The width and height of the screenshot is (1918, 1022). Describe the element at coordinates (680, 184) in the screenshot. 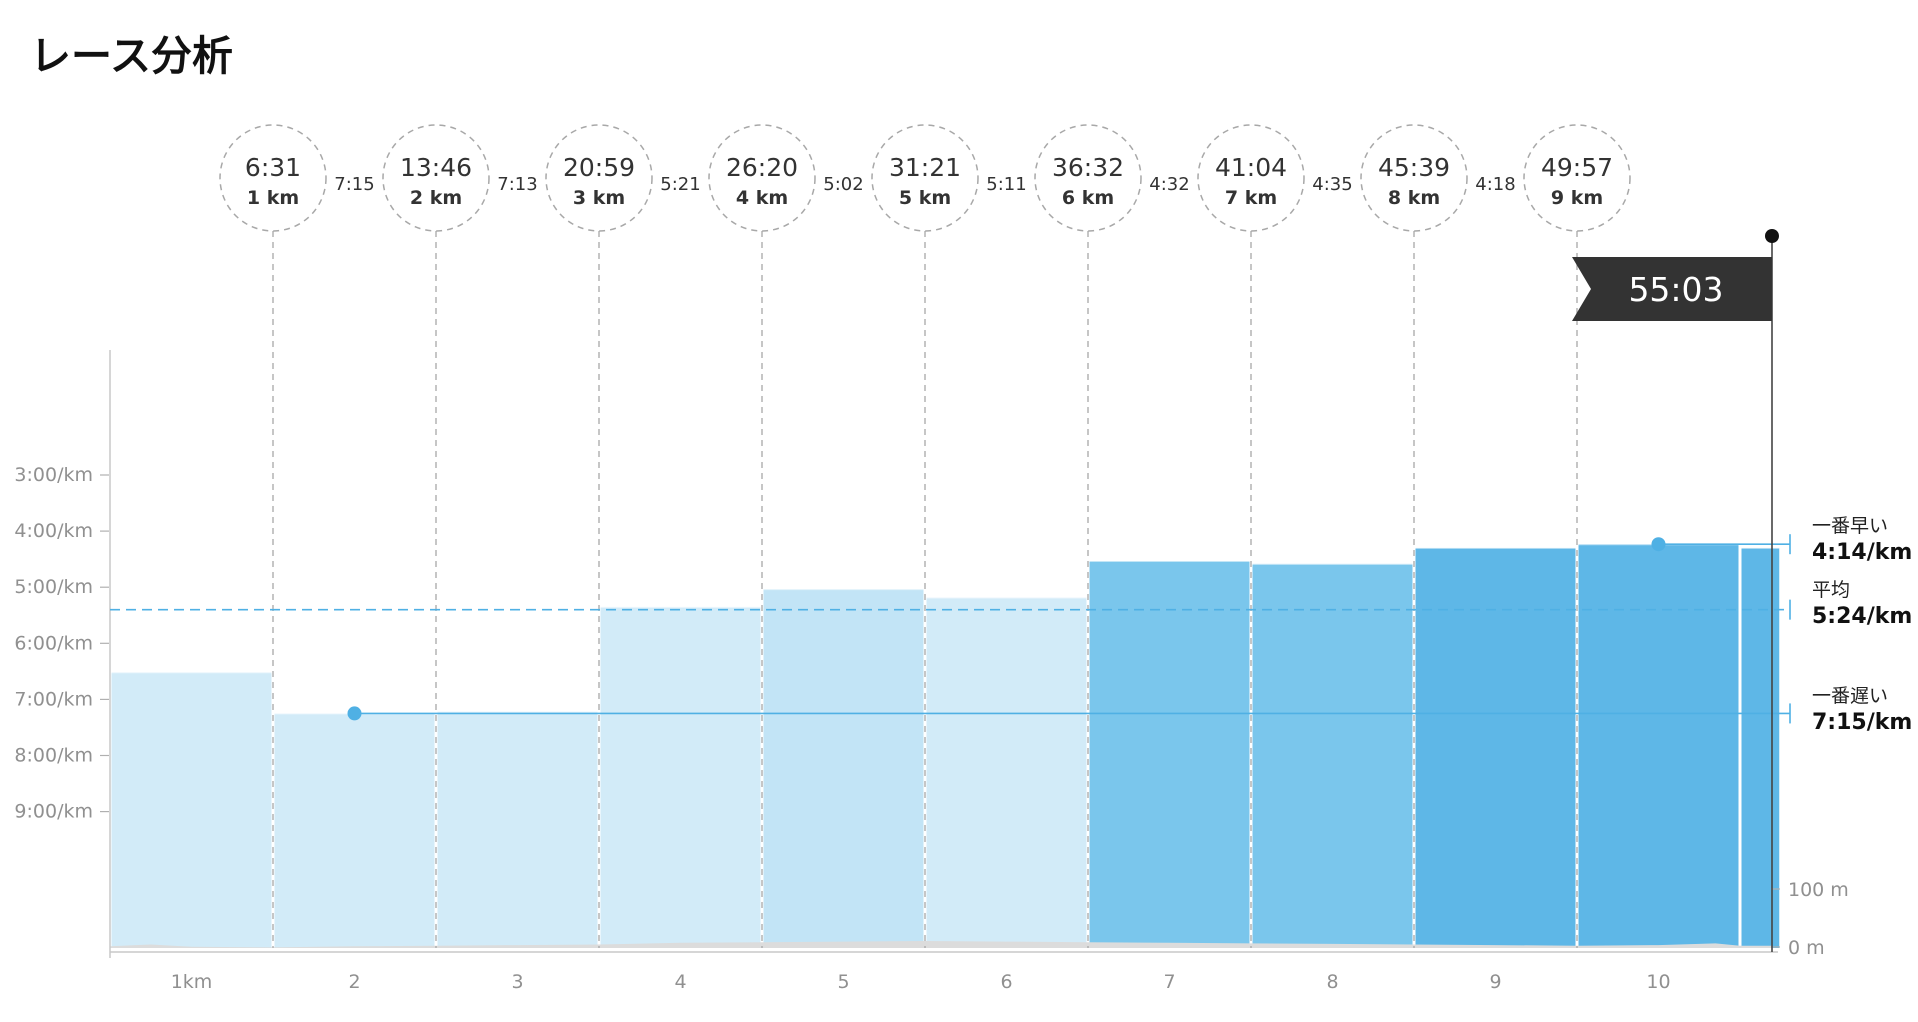

I see `segment-pace-label: 5:21` at that location.